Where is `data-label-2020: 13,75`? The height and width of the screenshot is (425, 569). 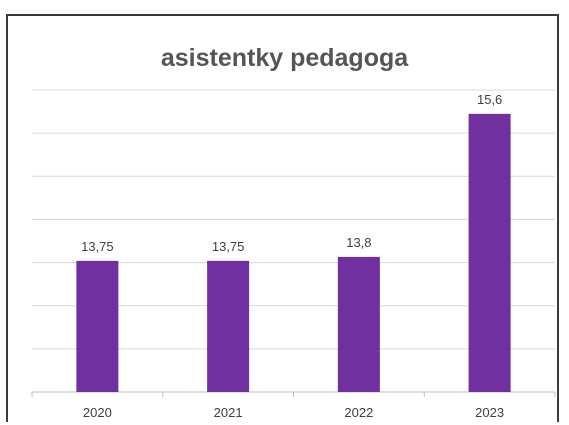
data-label-2020: 13,75 is located at coordinates (97, 246).